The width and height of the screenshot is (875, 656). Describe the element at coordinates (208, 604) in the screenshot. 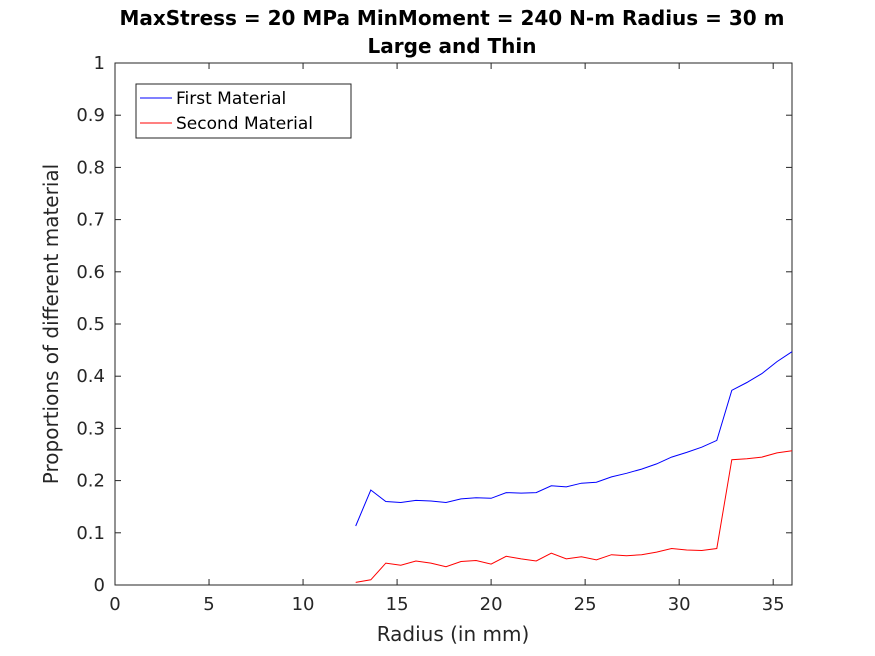

I see `x-tick-label: 5` at that location.